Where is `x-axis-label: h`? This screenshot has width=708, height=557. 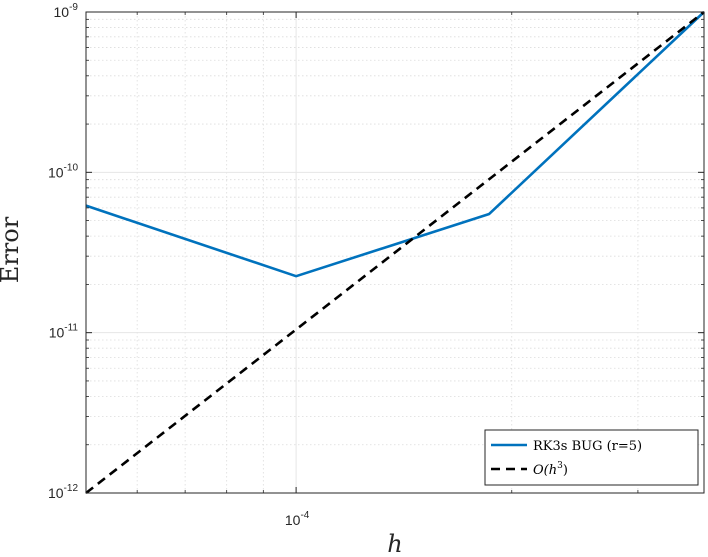
x-axis-label: h is located at coordinates (394, 543).